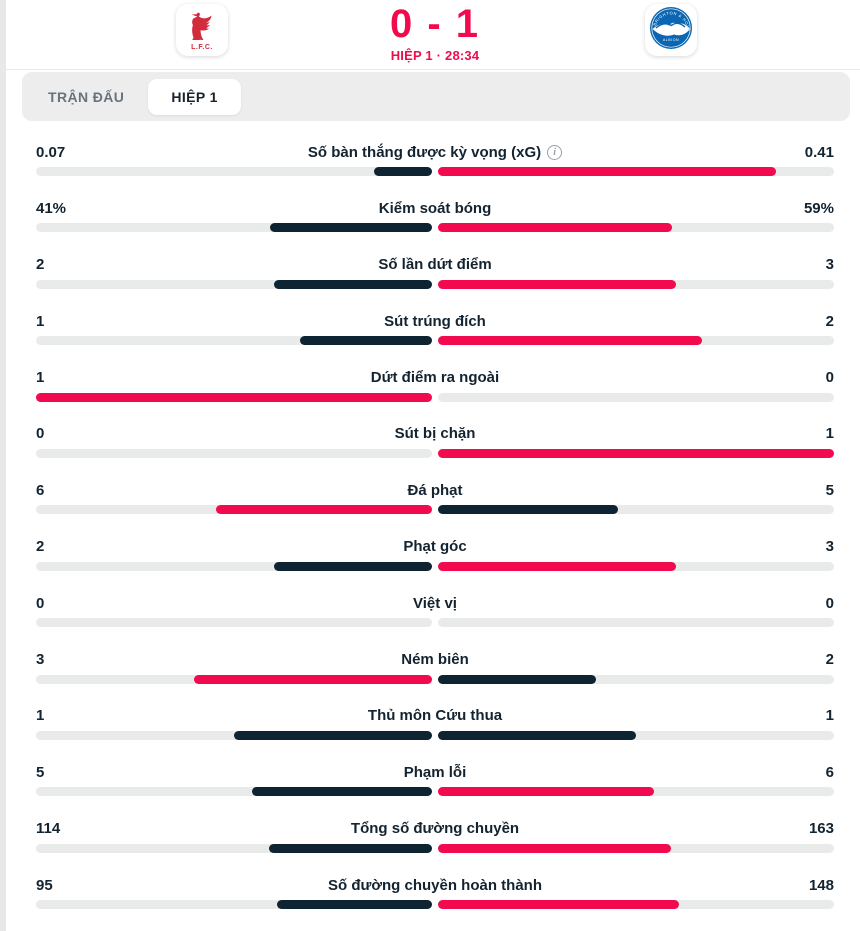 The image size is (860, 931). I want to click on stat-row: 1 Dứt điểm ra ngoài 0, so click(435, 377).